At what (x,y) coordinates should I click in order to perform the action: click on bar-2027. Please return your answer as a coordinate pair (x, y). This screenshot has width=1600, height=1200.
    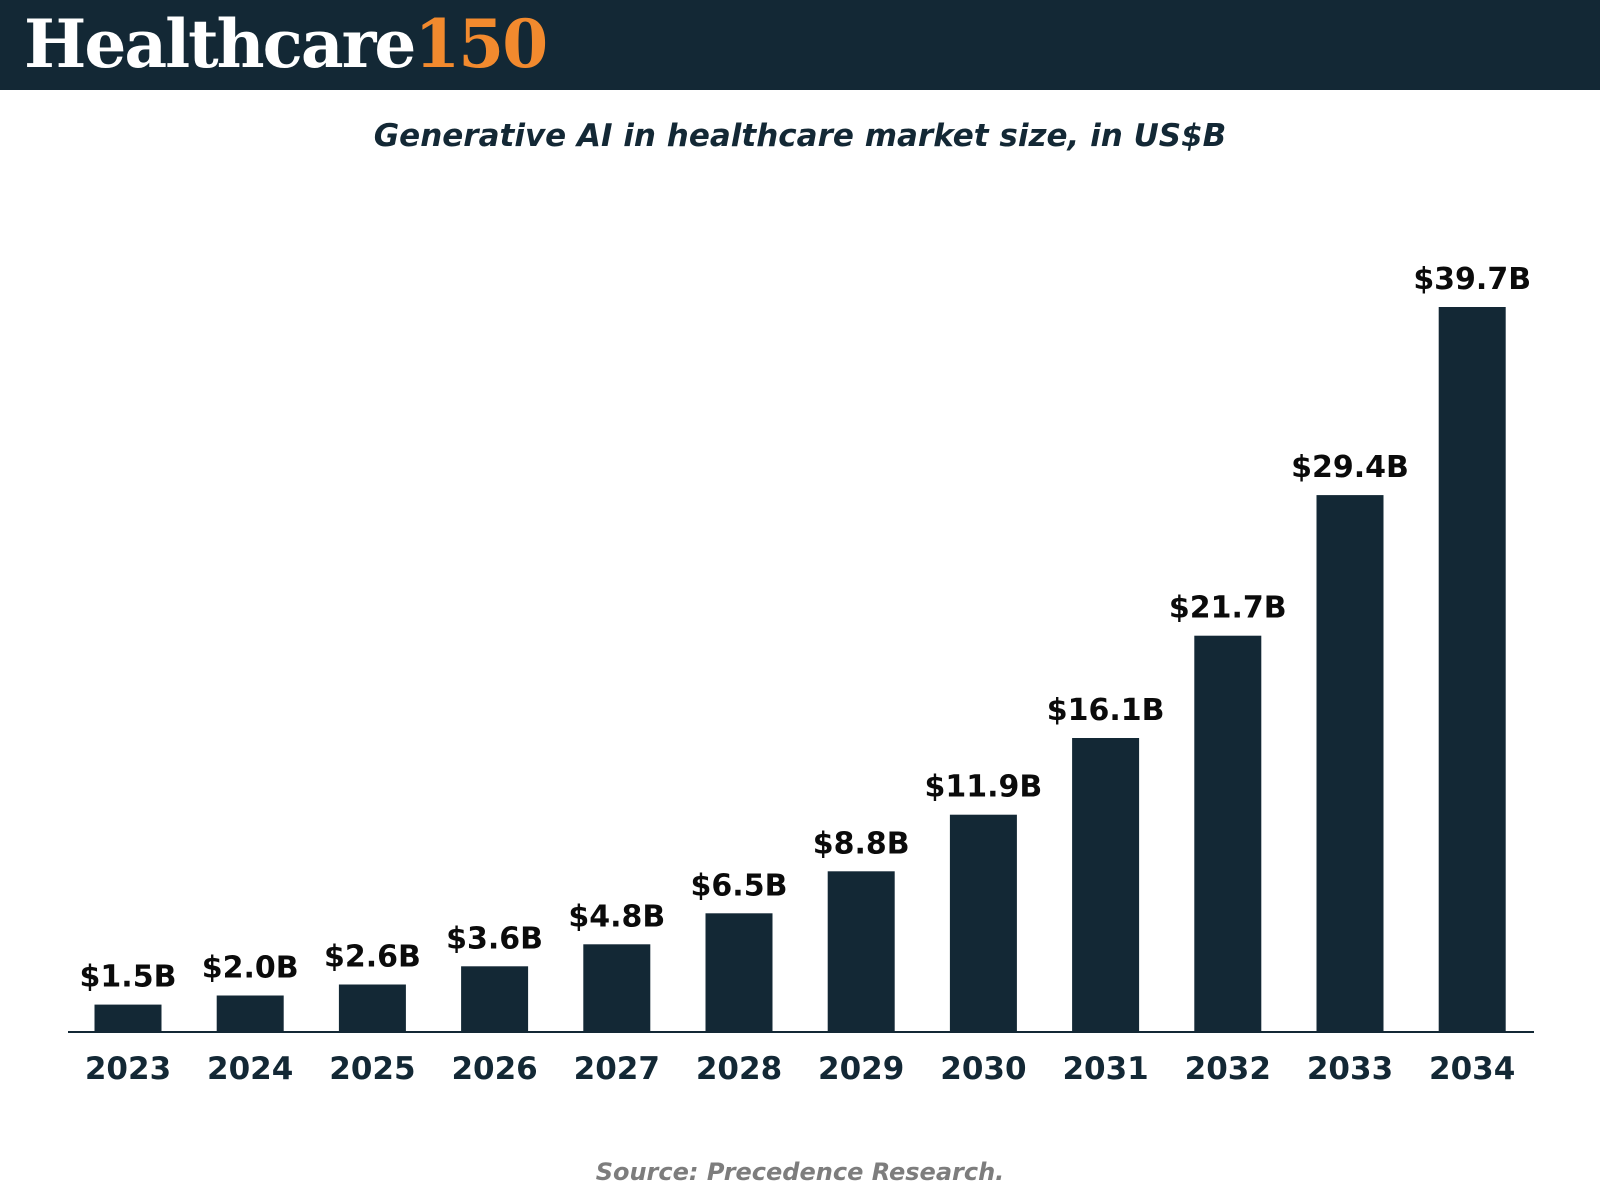
    Looking at the image, I should click on (617, 988).